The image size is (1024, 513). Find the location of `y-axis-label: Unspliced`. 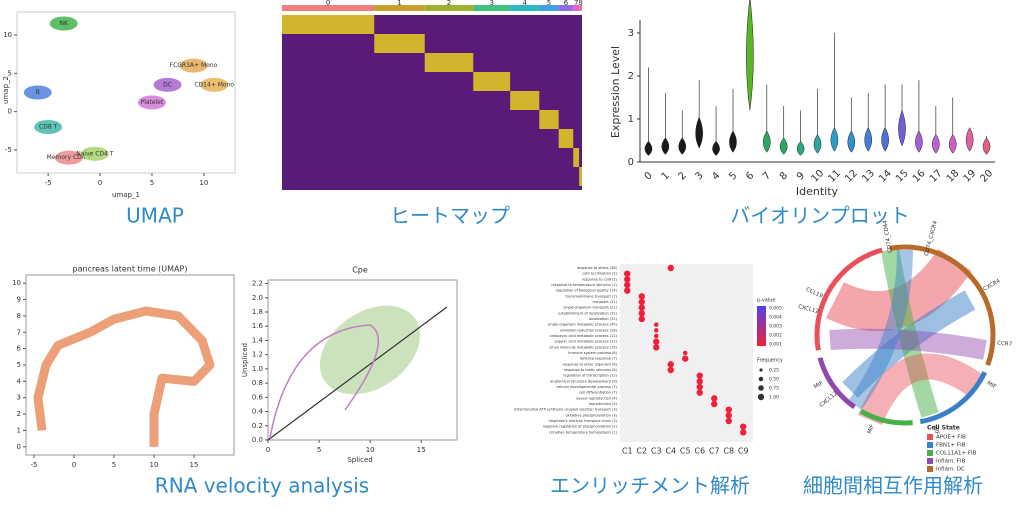

y-axis-label: Unspliced is located at coordinates (245, 360).